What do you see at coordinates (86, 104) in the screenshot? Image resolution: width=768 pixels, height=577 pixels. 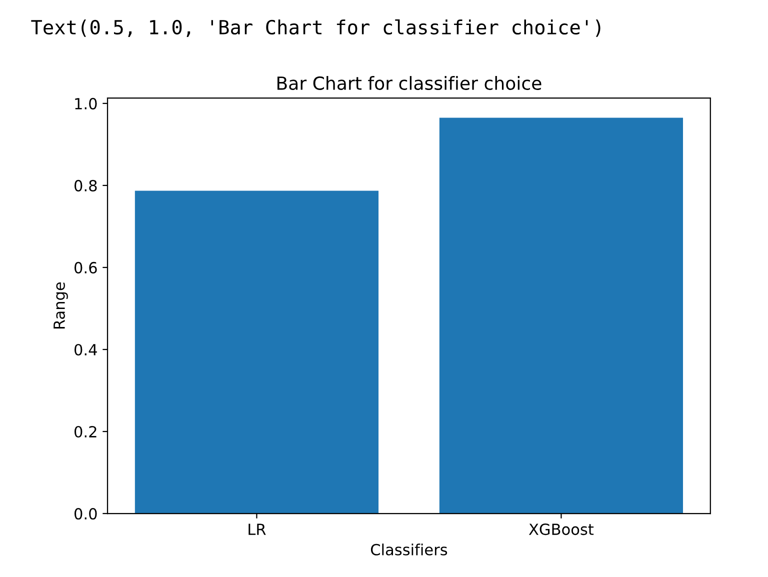 I see `y-tick-label: 1.0` at bounding box center [86, 104].